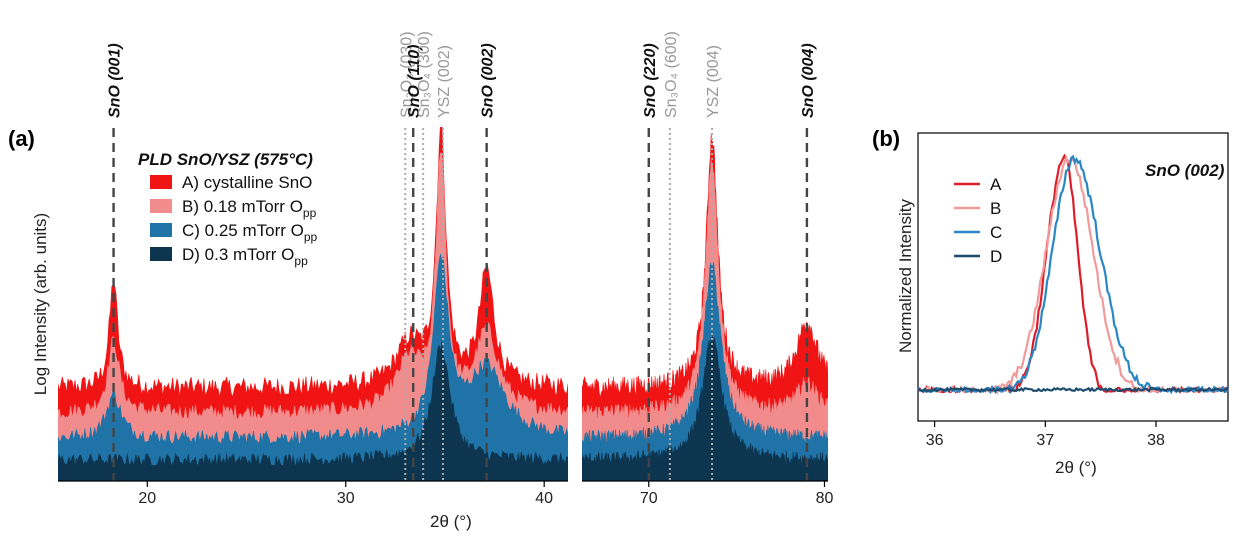 The image size is (1233, 537). I want to click on x-tick-label-right-0: 70, so click(649, 498).